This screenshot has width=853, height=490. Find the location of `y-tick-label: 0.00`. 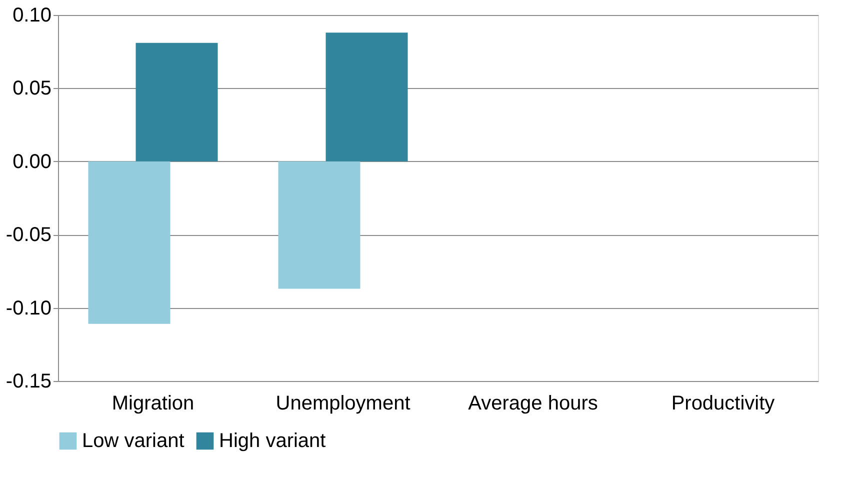

y-tick-label: 0.00 is located at coordinates (32, 161).